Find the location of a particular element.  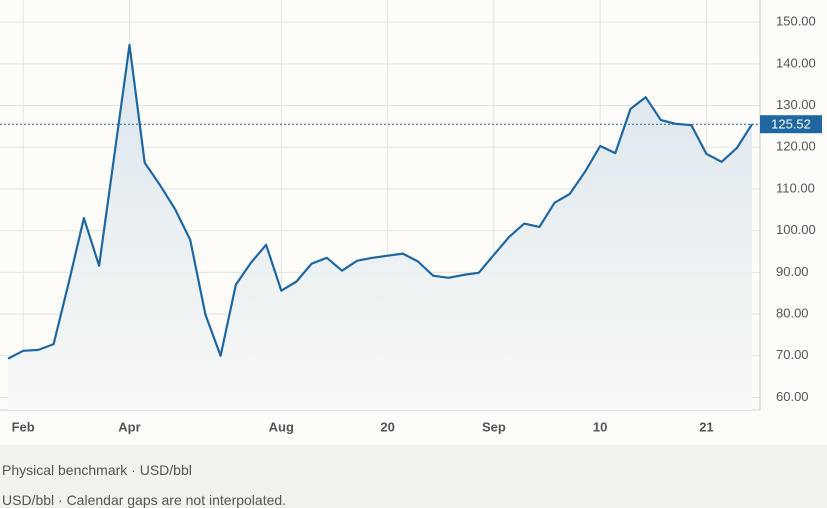

y-tick-label: 150.00 is located at coordinates (796, 21).